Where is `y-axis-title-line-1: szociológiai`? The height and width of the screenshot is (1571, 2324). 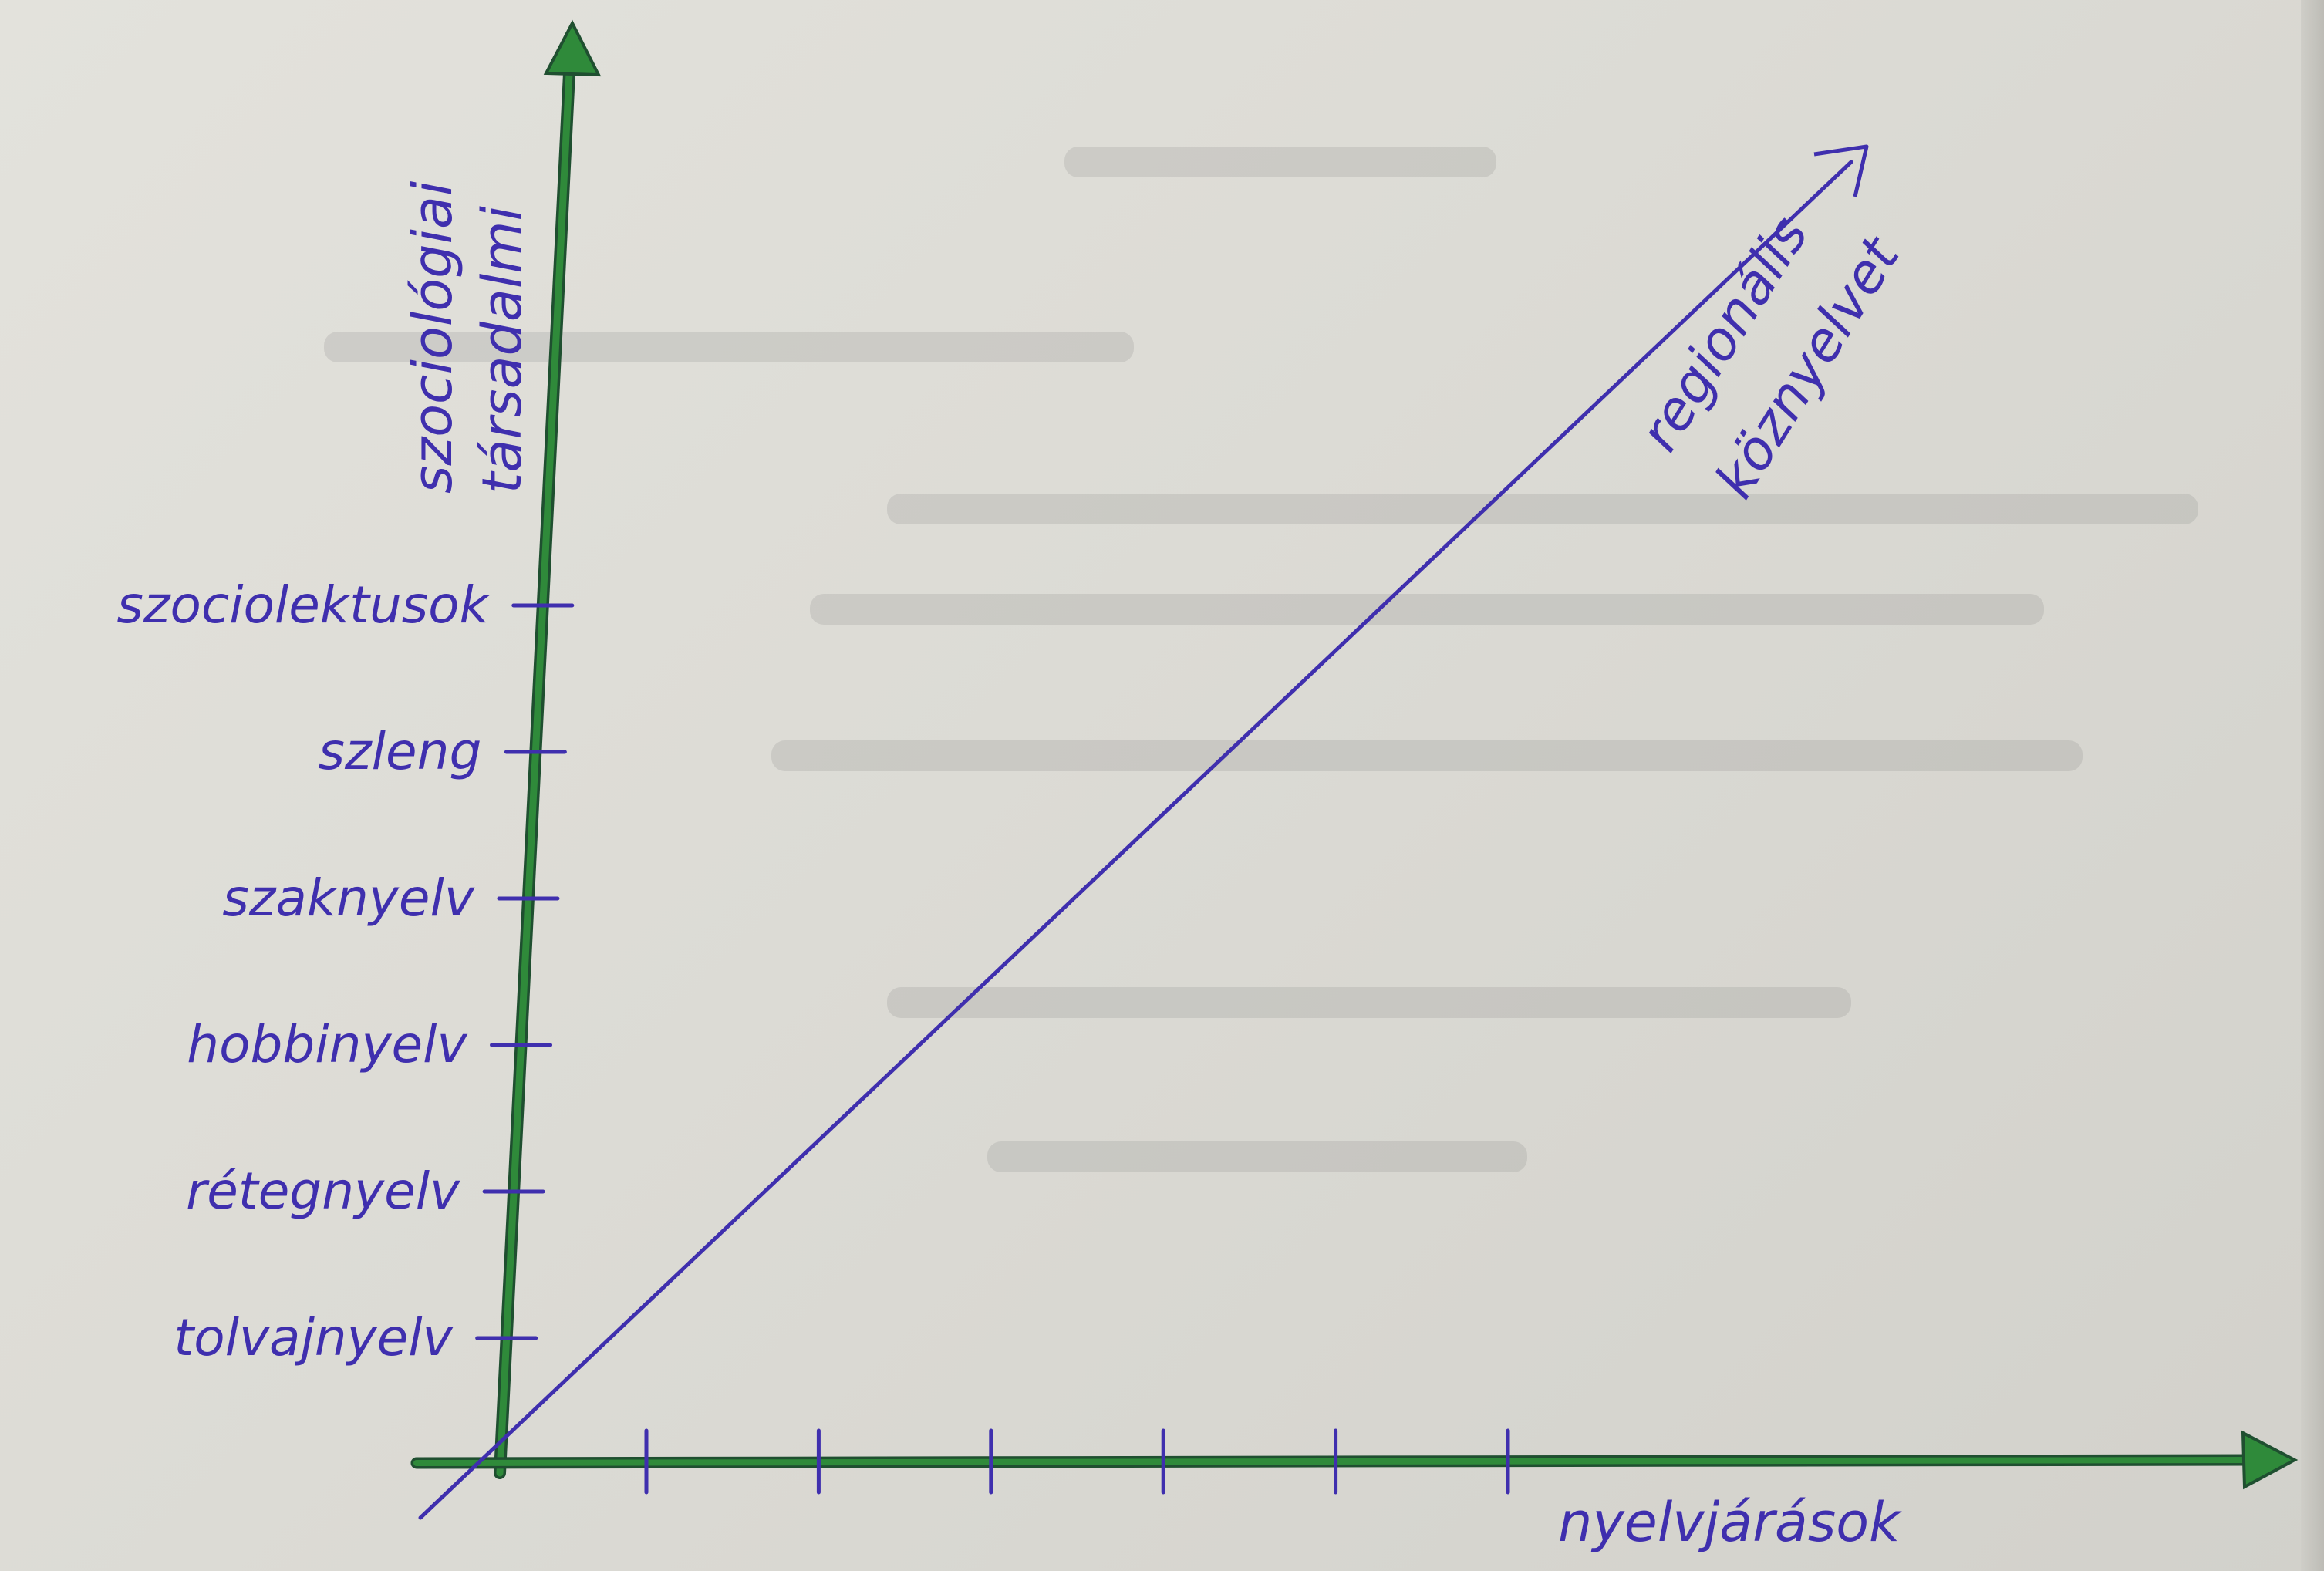
y-axis-title-line-1: szociológiai is located at coordinates (433, 337).